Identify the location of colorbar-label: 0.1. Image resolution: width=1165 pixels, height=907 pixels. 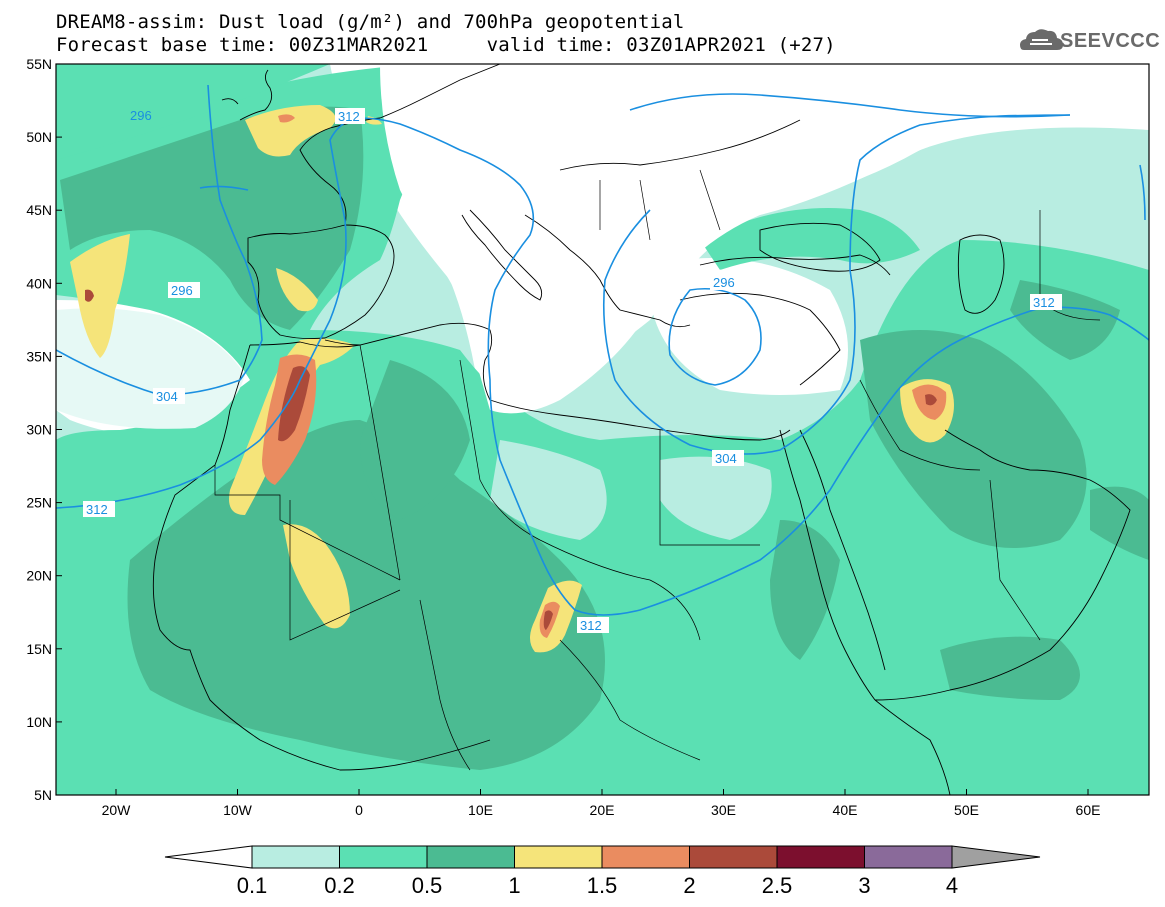
(252, 885).